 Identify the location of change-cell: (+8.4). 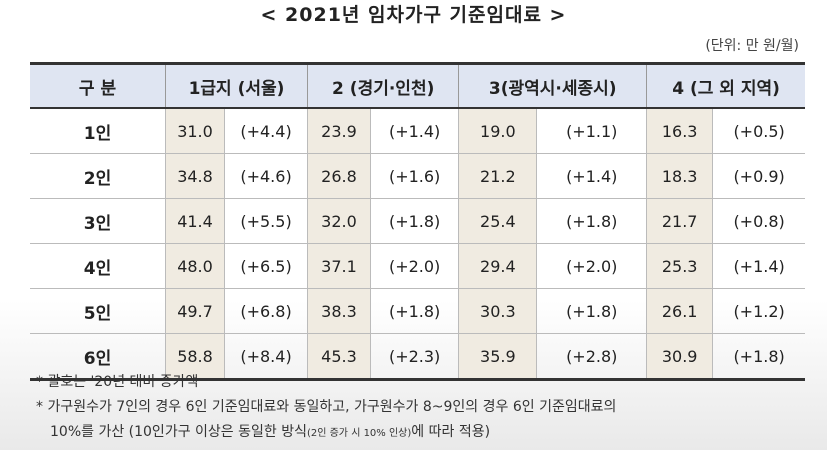
(265, 356).